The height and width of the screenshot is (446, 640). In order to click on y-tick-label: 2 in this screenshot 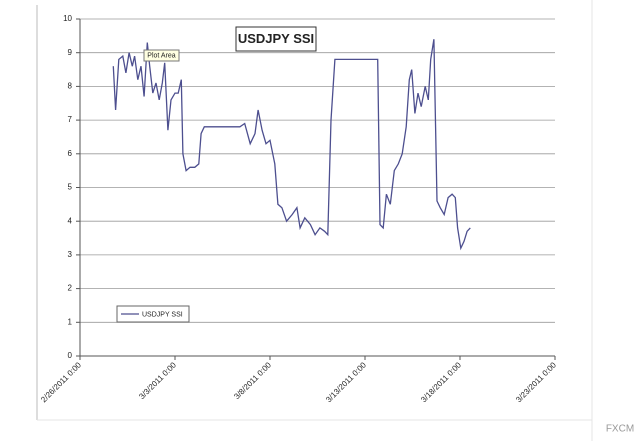, I will do `click(70, 288)`.